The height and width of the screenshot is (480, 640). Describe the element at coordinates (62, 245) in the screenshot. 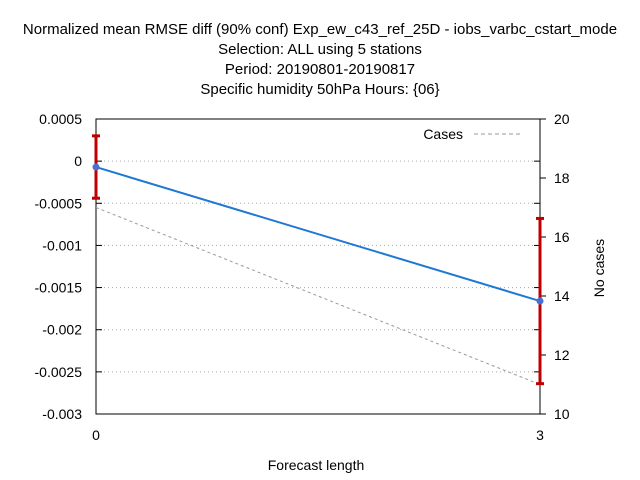

I see `y-tick-label: -0.001` at that location.